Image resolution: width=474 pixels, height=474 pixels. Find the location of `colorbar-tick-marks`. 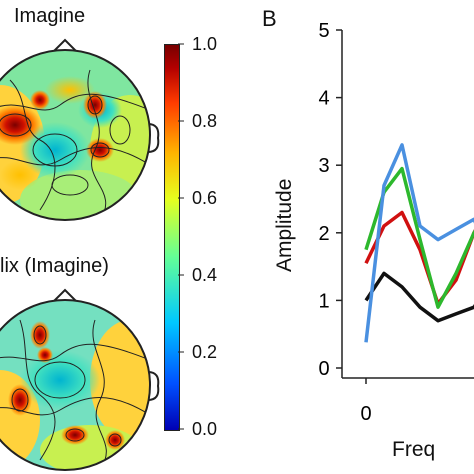

colorbar-tick-marks is located at coordinates (181, 236).